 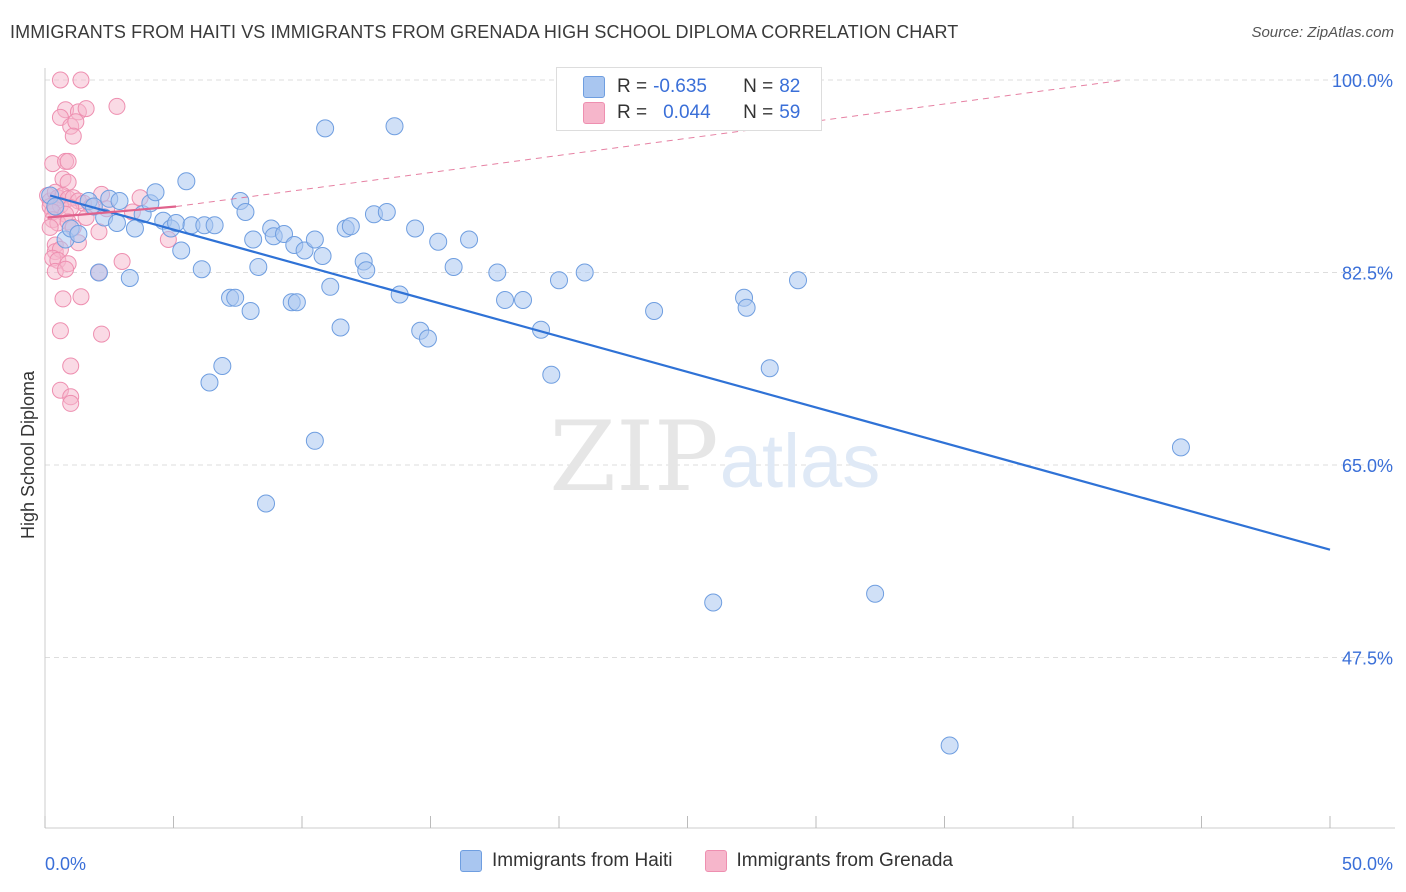 I want to click on x-tick-label-min: 0.0%, so click(x=65, y=864).